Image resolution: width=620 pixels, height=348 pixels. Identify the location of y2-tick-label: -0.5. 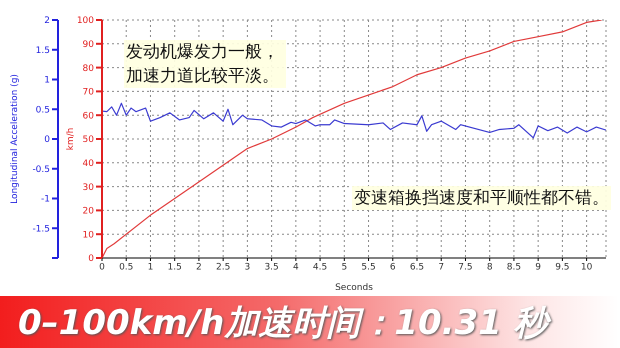
(41, 169).